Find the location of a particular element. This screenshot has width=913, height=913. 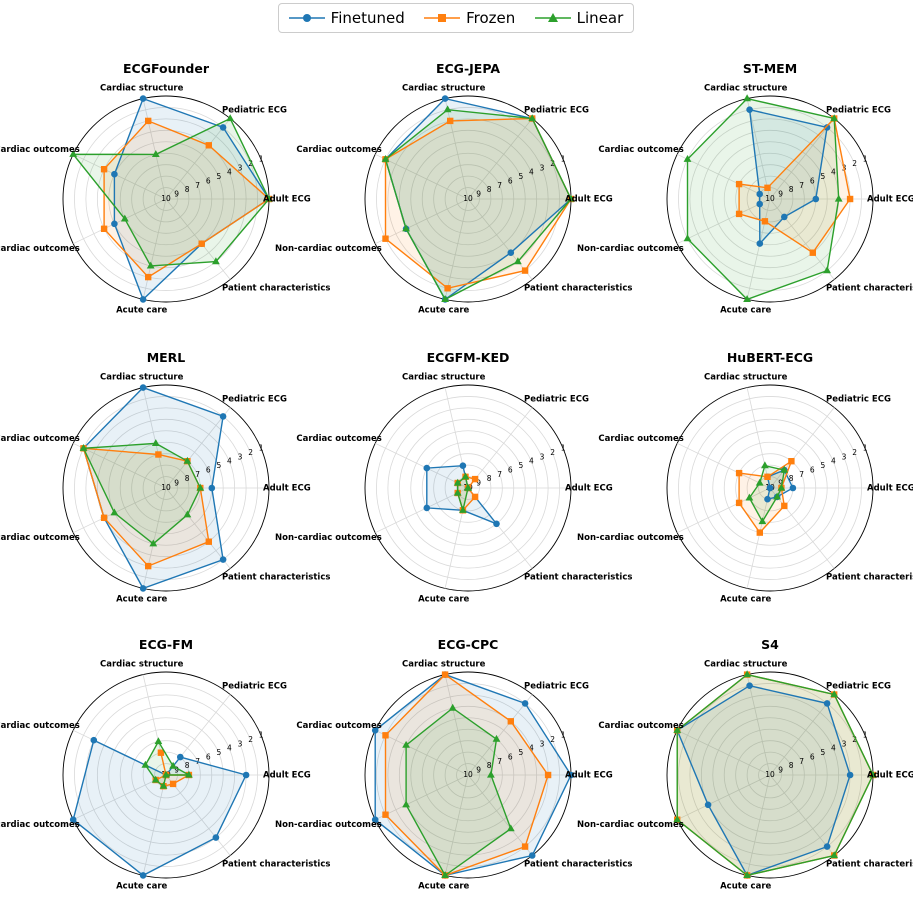

chart-title: ECGFM-KED is located at coordinates (468, 357).